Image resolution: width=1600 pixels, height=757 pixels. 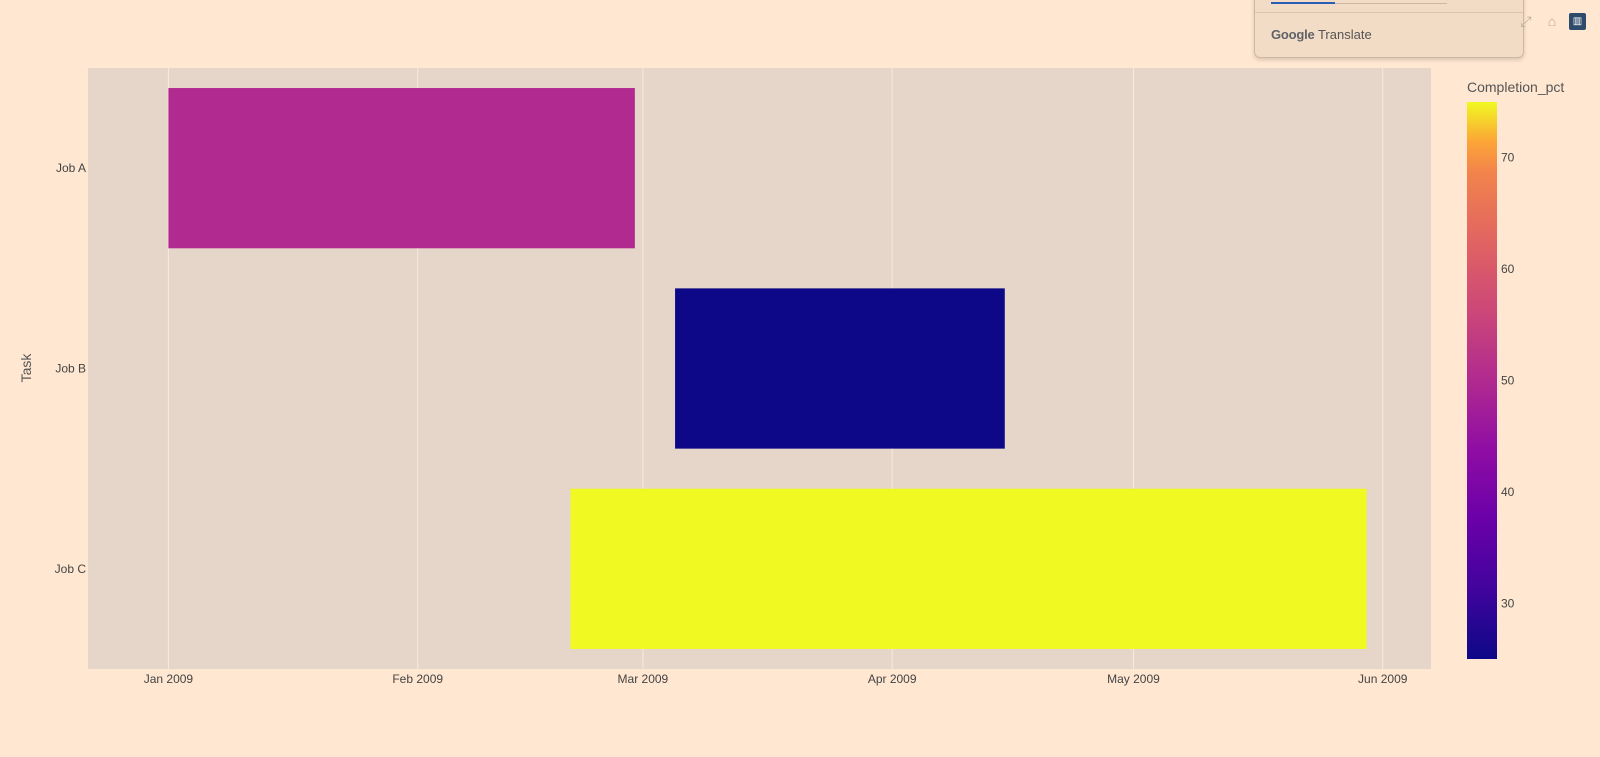 I want to click on x-tick-label: May 2009, so click(x=1133, y=679).